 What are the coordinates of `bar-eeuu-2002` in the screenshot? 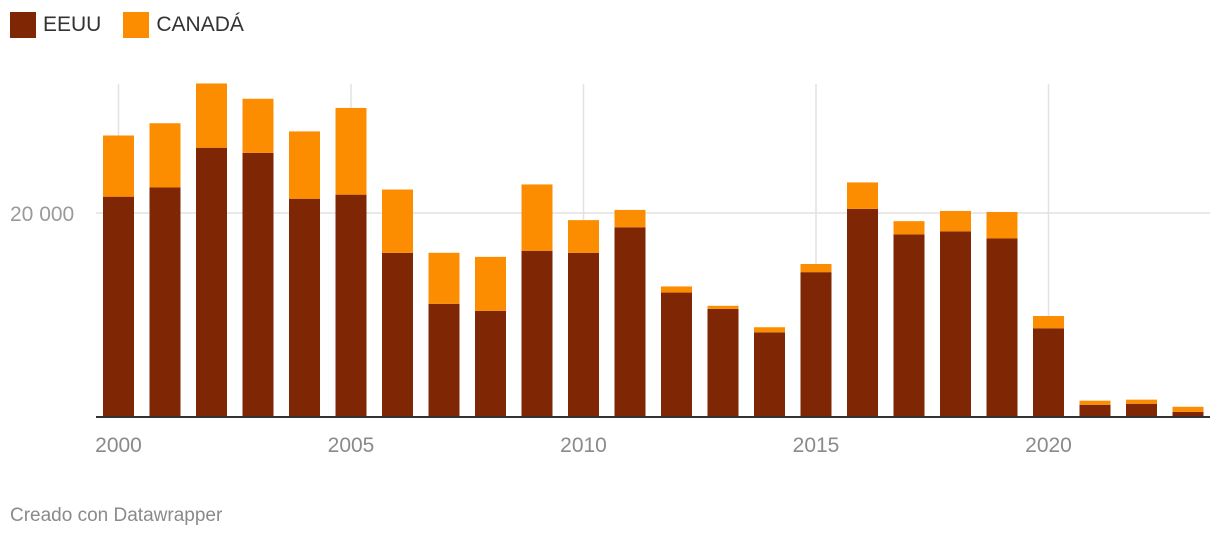 It's located at (211, 282).